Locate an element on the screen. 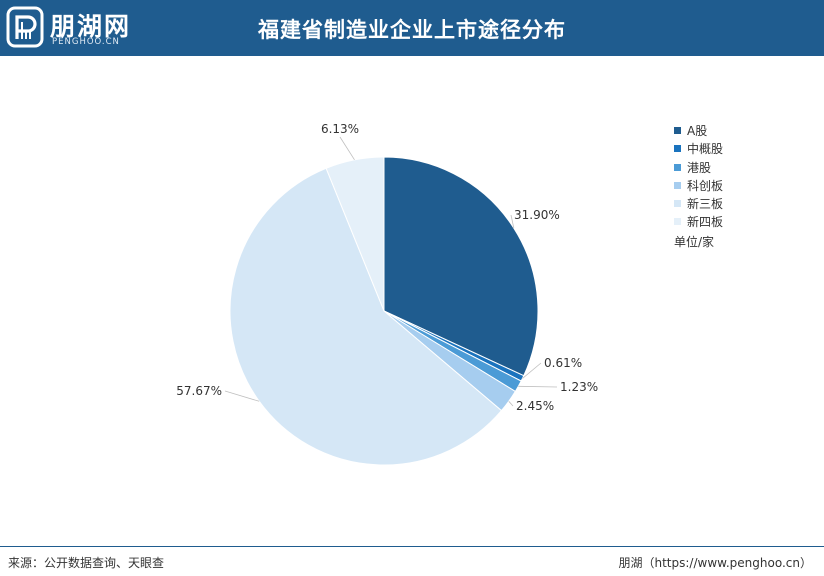  logo-text: 朋湖网 is located at coordinates (91, 26).